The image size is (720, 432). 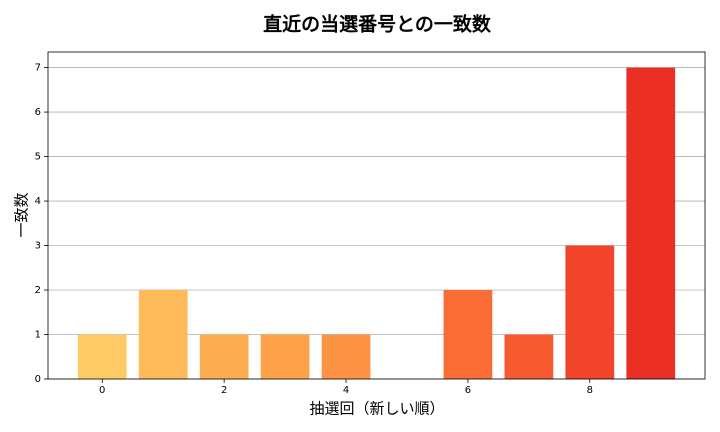 What do you see at coordinates (38, 201) in the screenshot?
I see `y-tick-label: 4` at bounding box center [38, 201].